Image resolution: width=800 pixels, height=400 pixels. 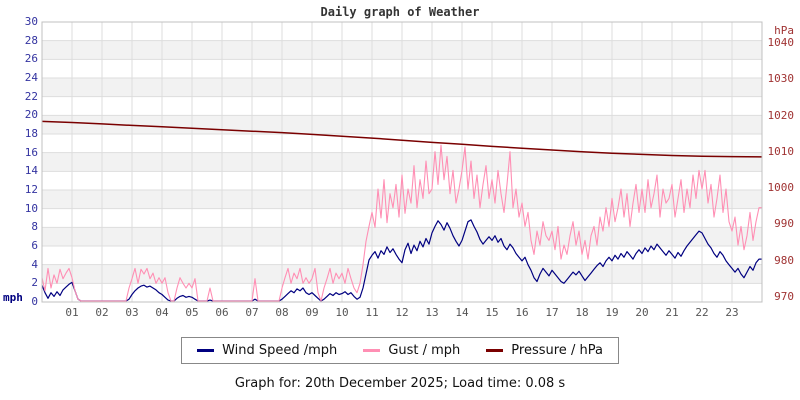 I want to click on x-axis-tick-label: 16, so click(x=522, y=312).